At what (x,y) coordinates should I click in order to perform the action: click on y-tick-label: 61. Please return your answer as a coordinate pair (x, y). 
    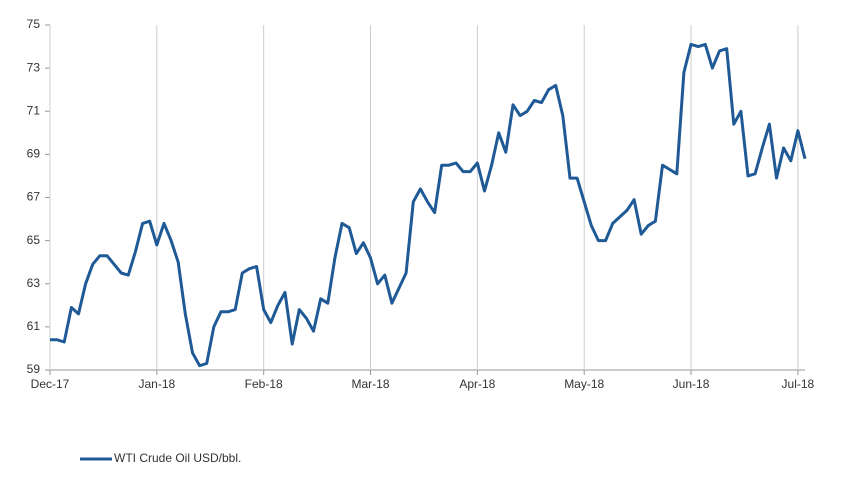
    Looking at the image, I should click on (34, 326).